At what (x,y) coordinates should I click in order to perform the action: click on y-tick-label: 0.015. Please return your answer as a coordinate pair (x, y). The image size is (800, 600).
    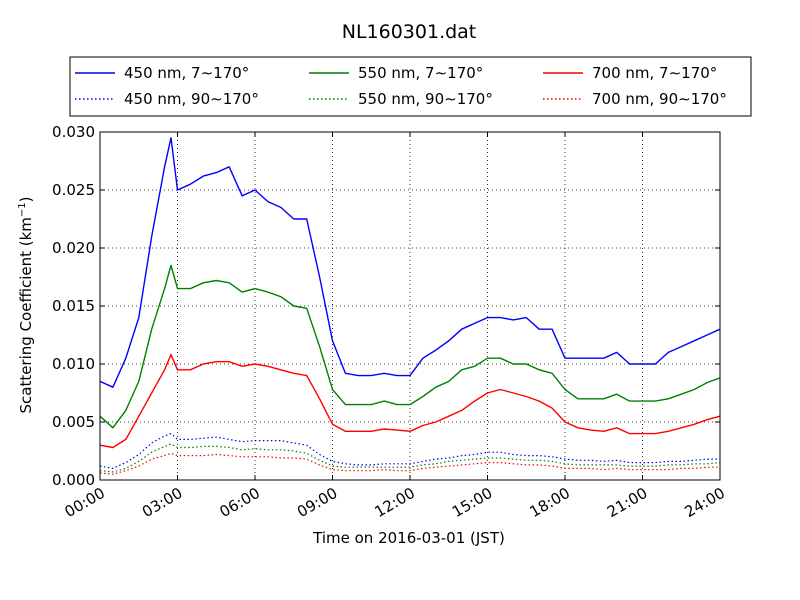
    Looking at the image, I should click on (73, 306).